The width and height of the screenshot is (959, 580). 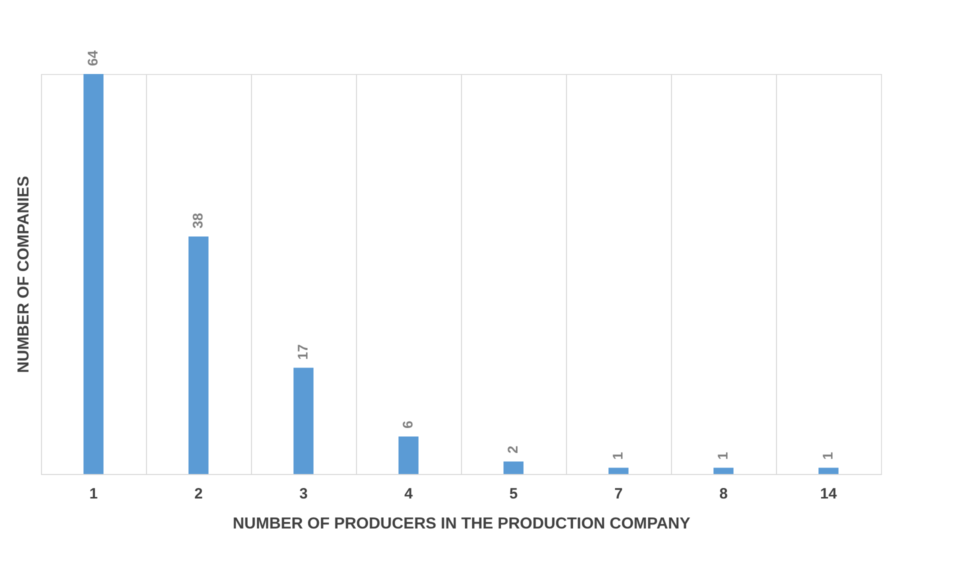 I want to click on x-tick-label: 4, so click(x=409, y=494).